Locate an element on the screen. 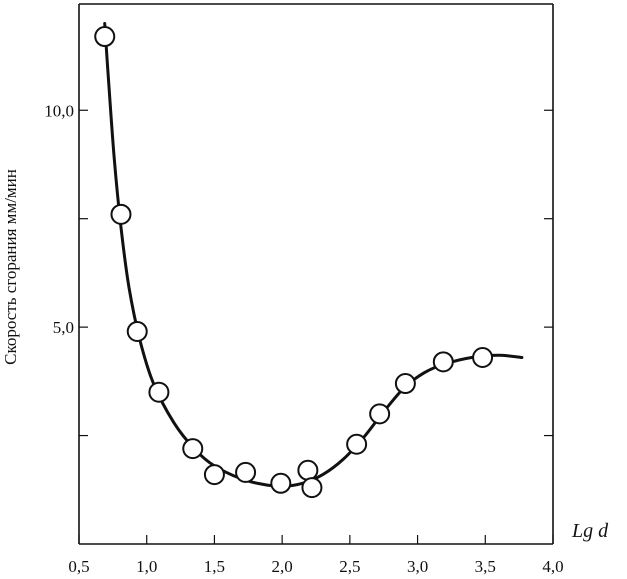 This screenshot has width=627, height=579. x-tick-label: 3,0 is located at coordinates (417, 566).